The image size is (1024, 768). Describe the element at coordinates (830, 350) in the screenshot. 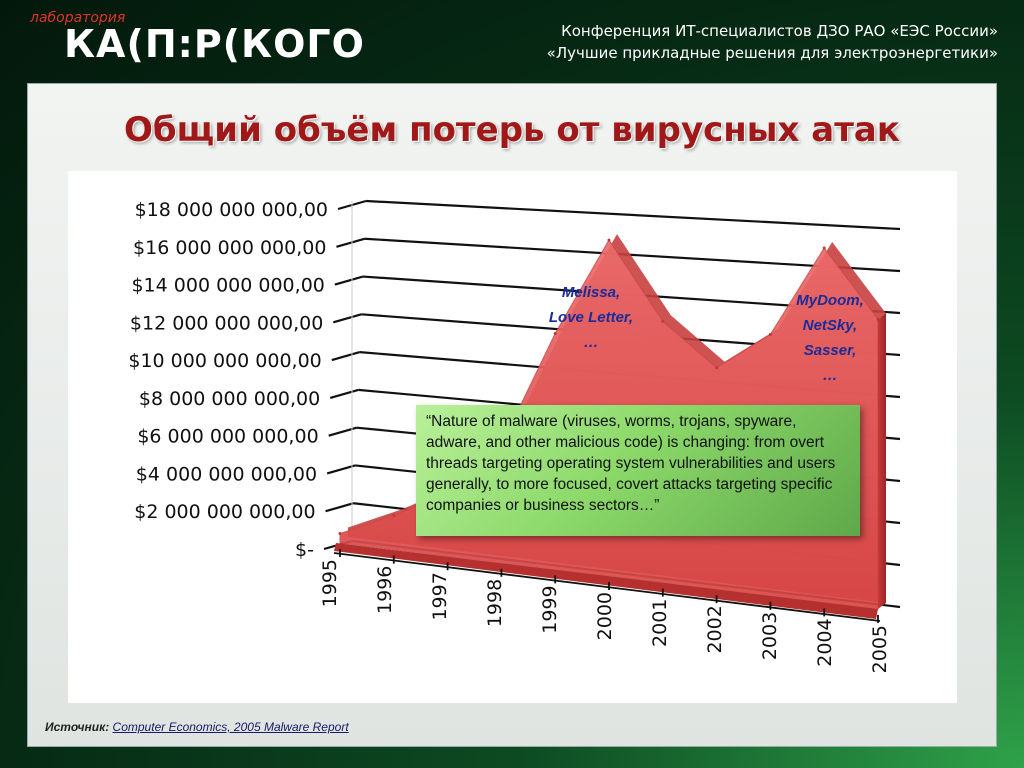

I see `annotation-2004-line: Sasser,` at that location.